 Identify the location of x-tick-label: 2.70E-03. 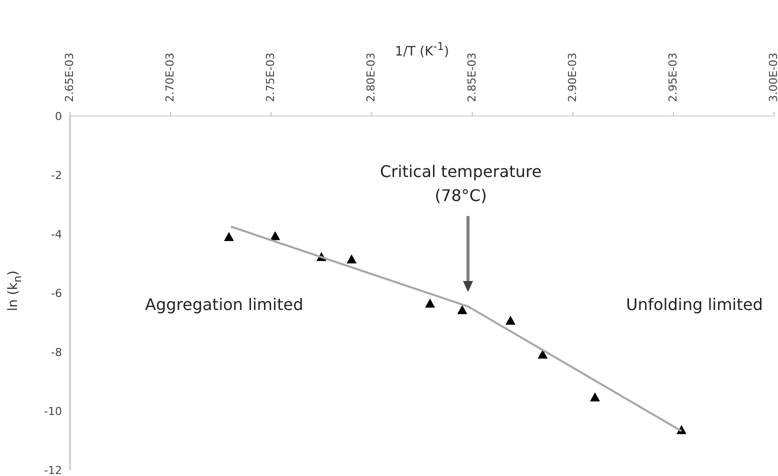
(170, 77).